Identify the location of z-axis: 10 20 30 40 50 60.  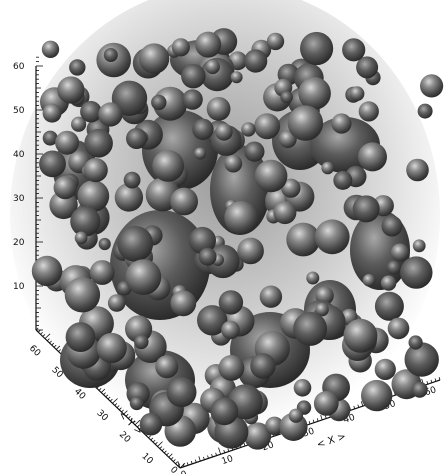
(28, 193).